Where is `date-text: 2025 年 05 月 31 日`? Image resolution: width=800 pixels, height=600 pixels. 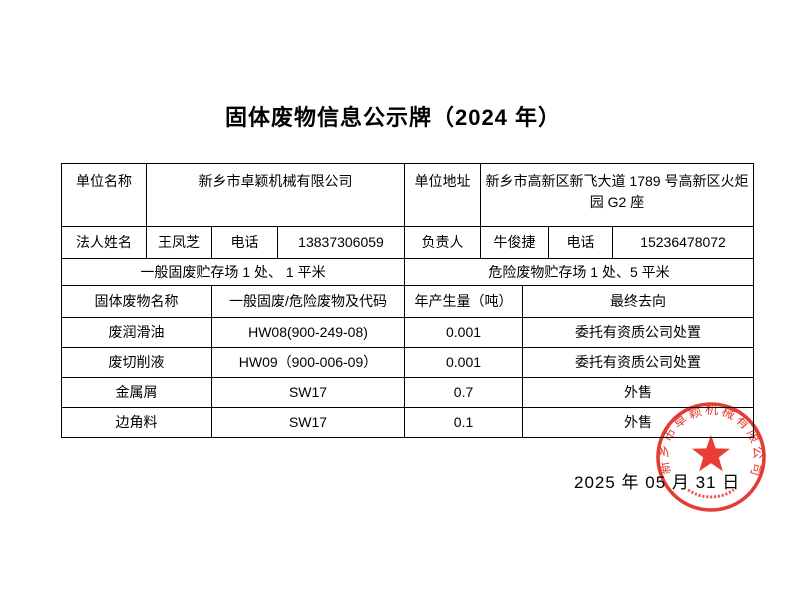
date-text: 2025 年 05 月 31 日 is located at coordinates (657, 482).